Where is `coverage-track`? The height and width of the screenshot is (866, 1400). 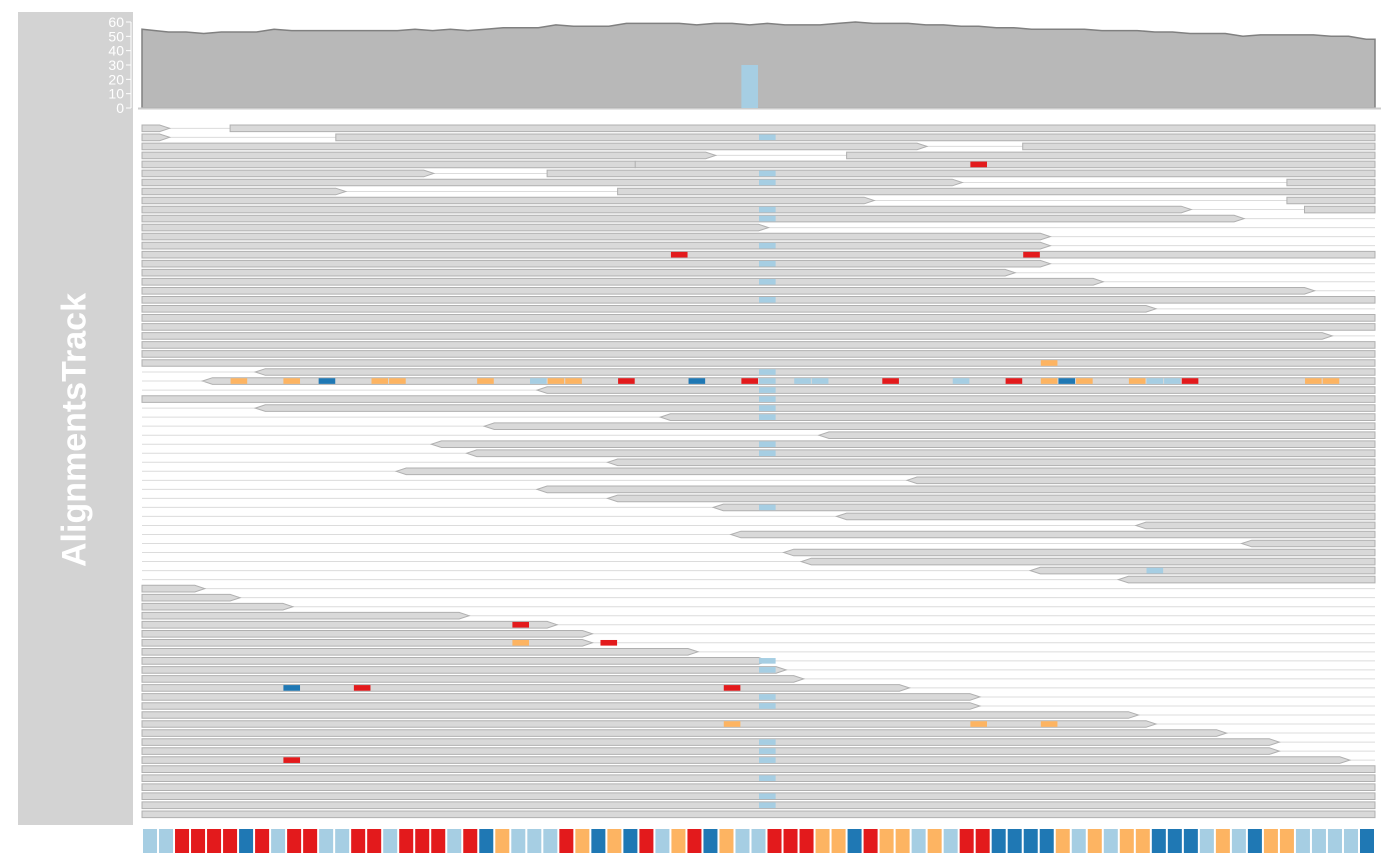 coverage-track is located at coordinates (759, 65).